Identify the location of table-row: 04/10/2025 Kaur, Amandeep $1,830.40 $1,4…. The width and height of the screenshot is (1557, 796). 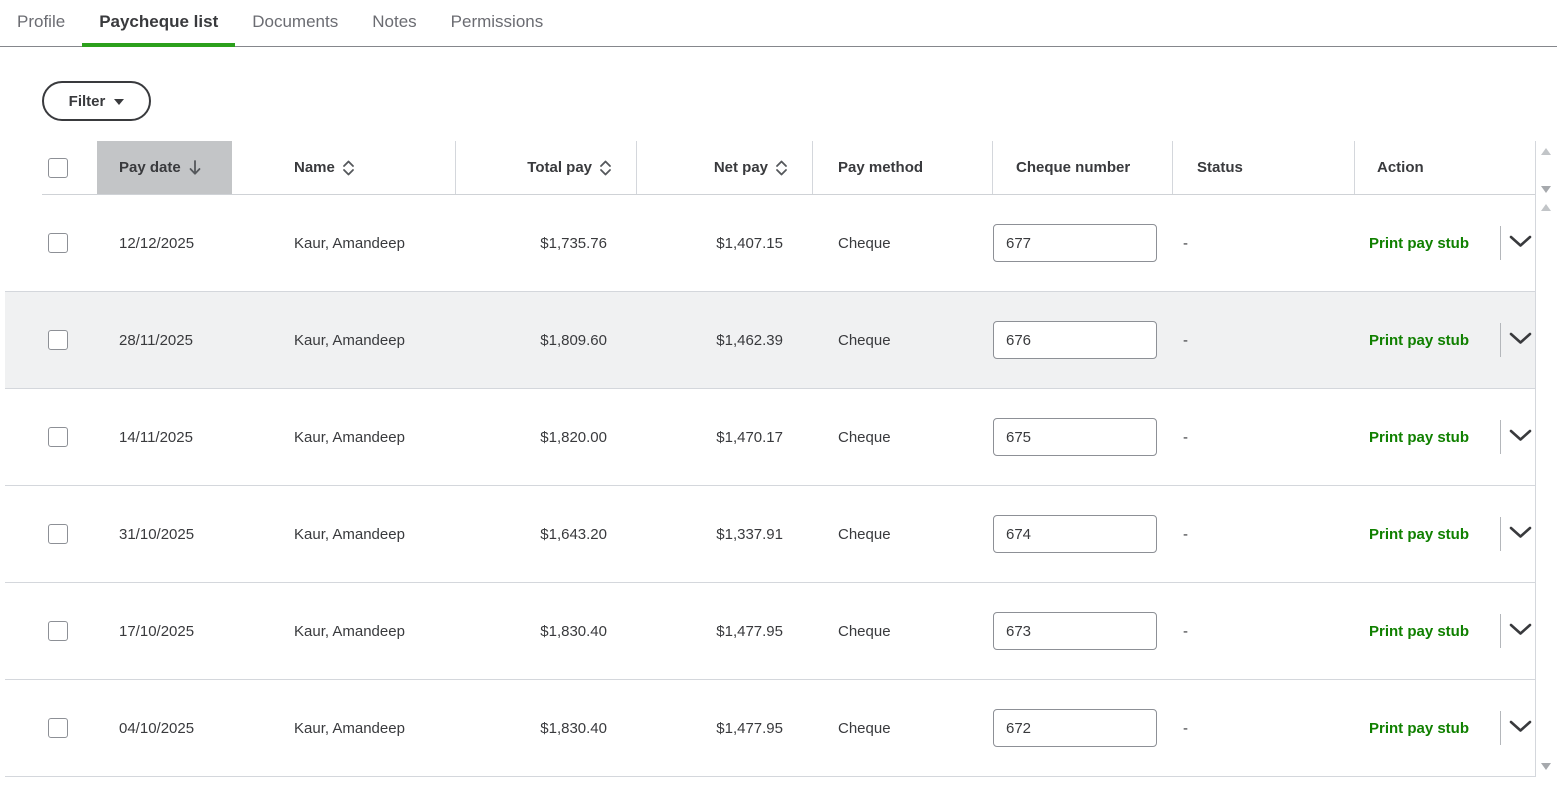
(770, 728).